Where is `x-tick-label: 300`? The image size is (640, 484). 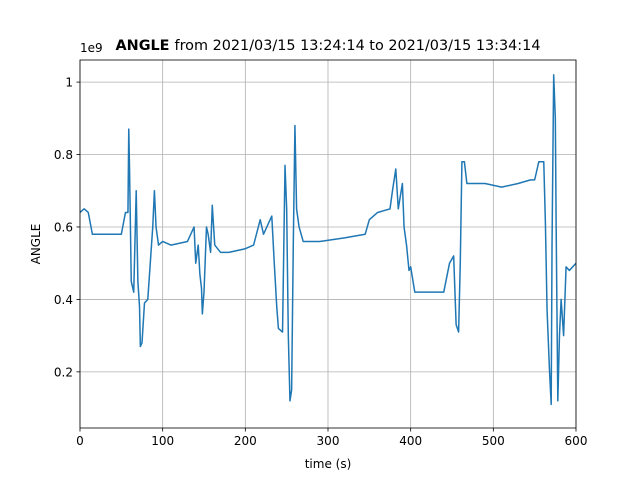 x-tick-label: 300 is located at coordinates (328, 441).